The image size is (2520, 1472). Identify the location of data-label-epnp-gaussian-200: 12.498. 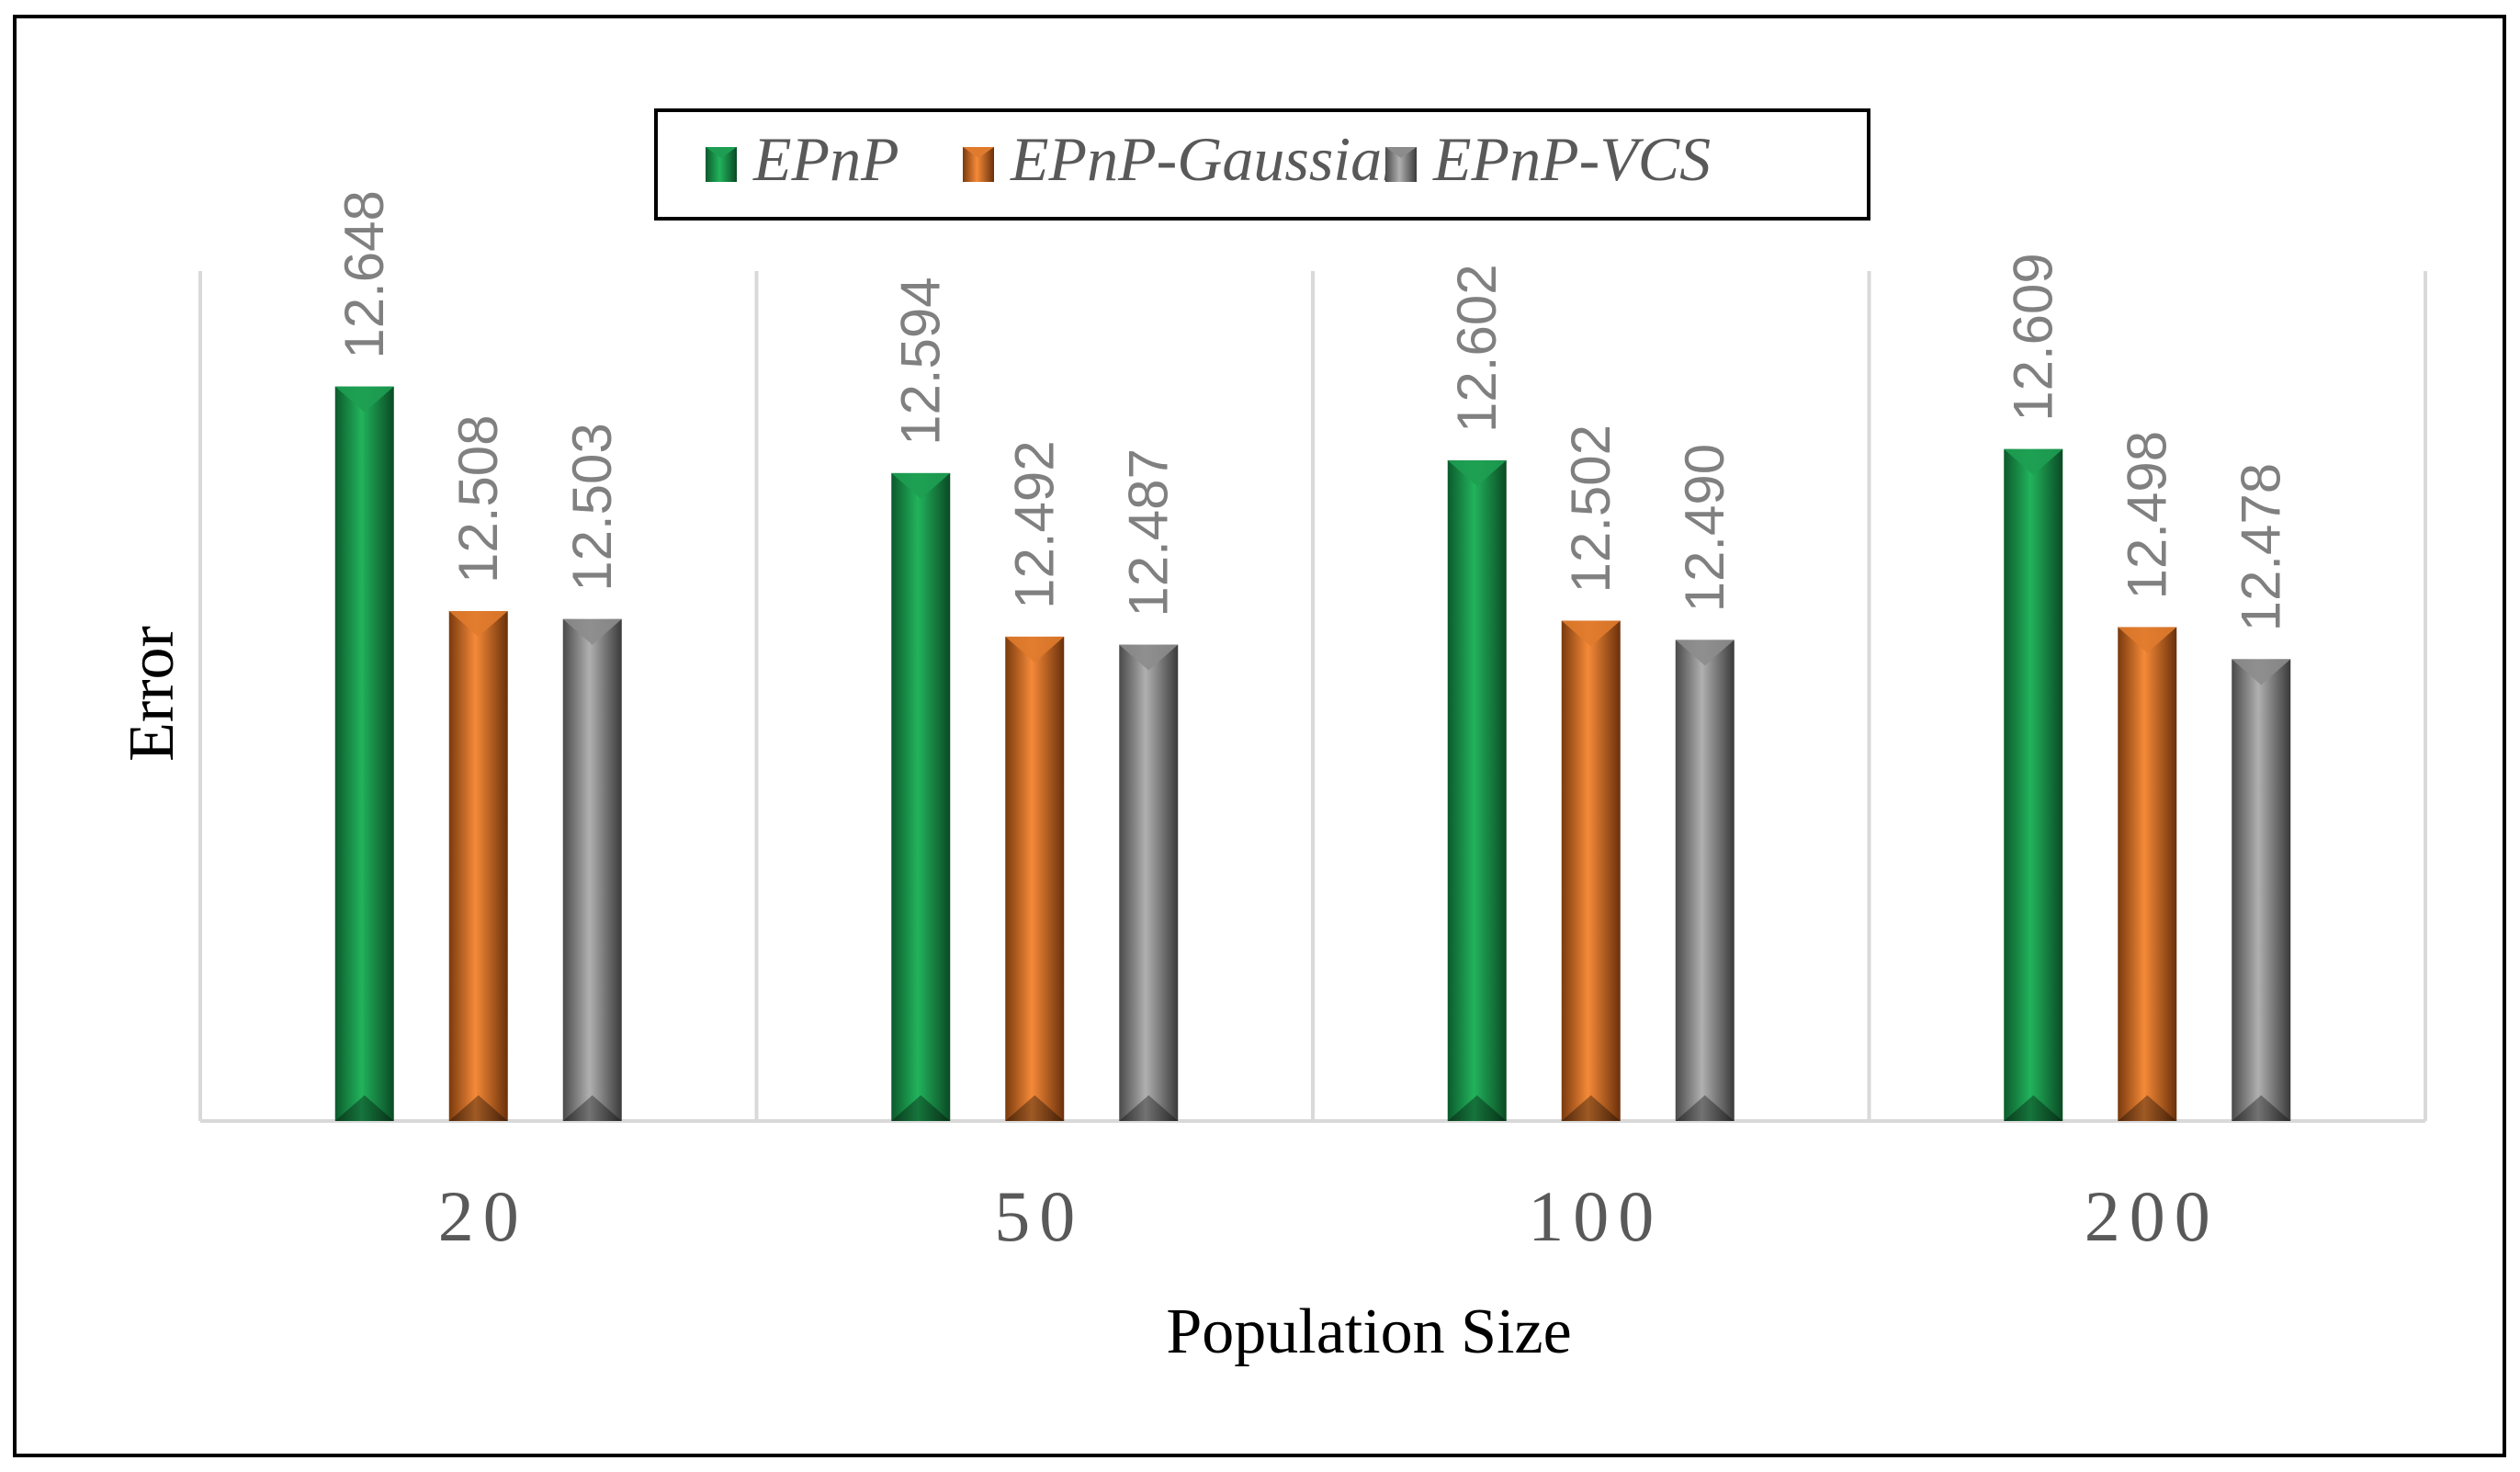
(2146, 516).